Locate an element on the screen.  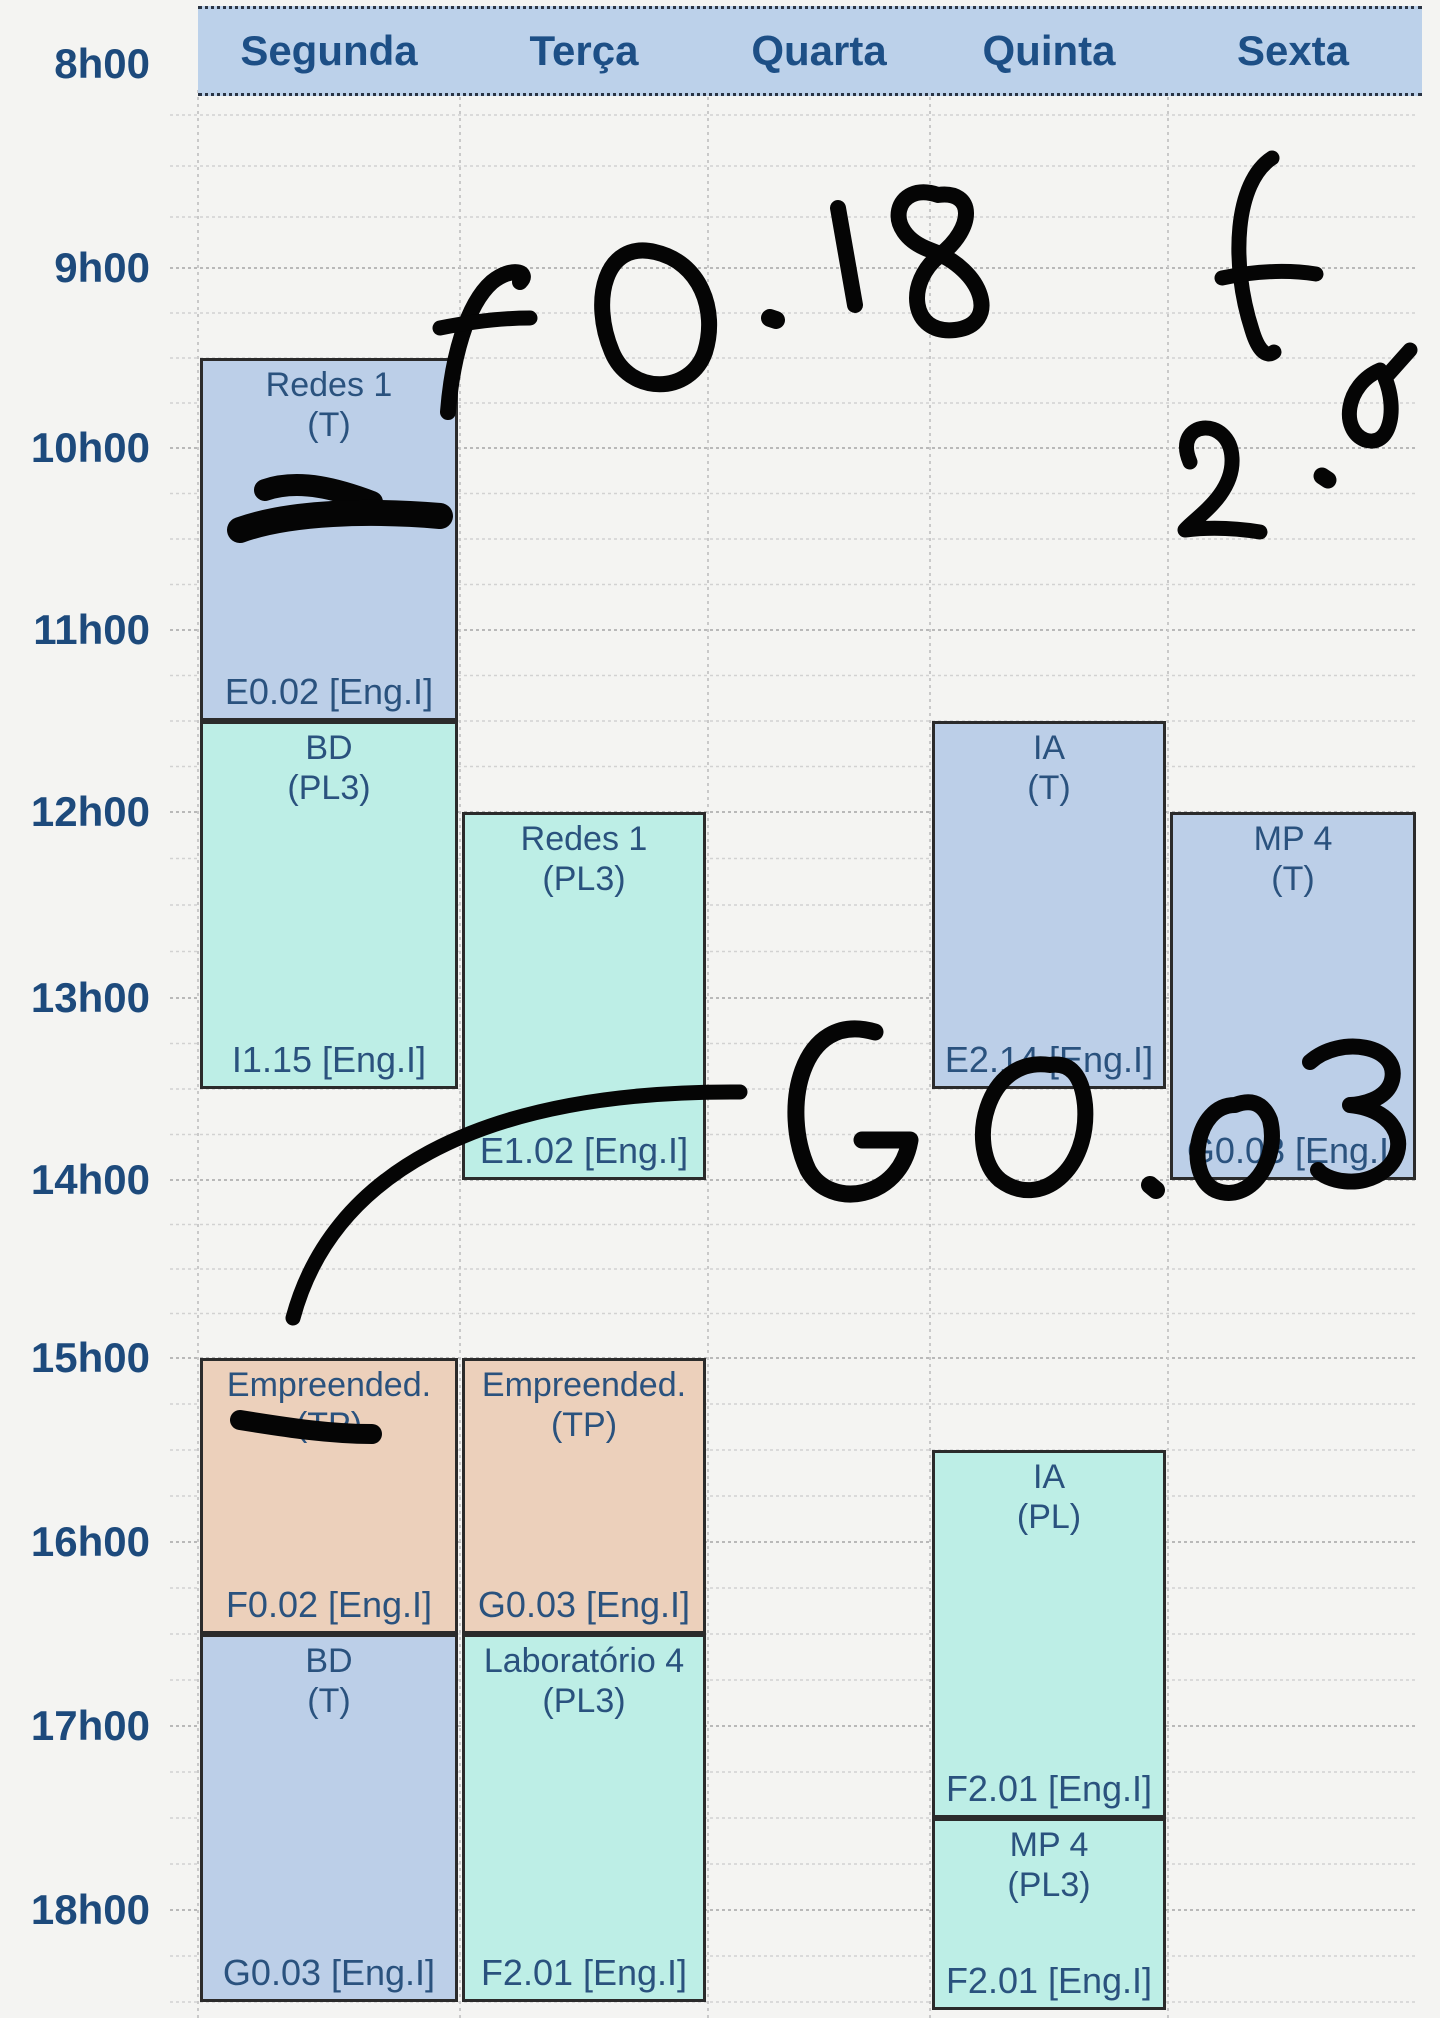
class-block: Laboratório 4 (PL3) F2.01 [Eng.I] is located at coordinates (584, 1818).